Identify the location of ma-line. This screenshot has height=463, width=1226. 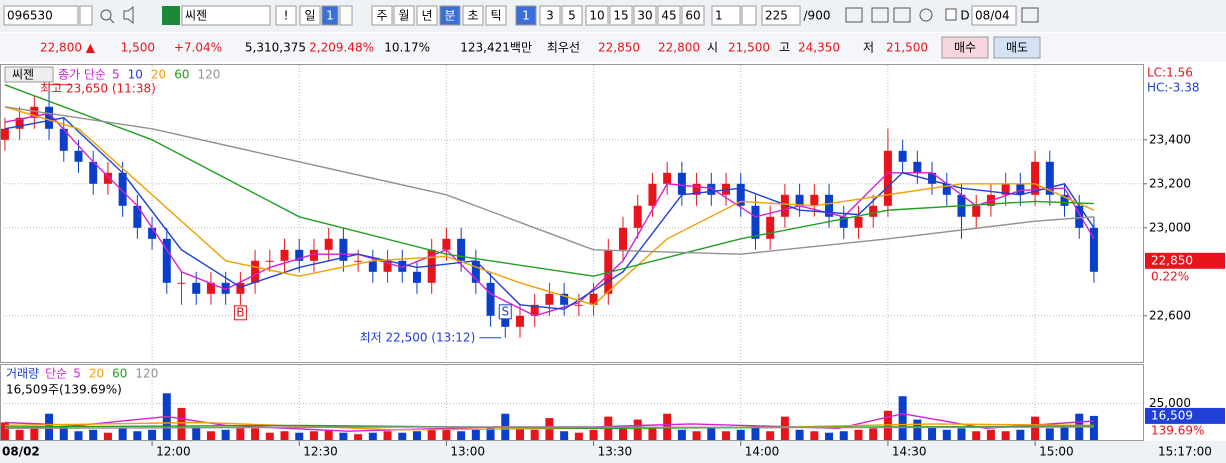
(549, 427).